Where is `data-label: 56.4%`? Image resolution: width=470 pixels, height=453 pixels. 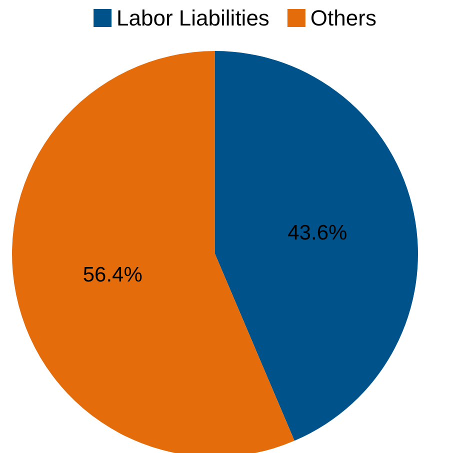 data-label: 56.4% is located at coordinates (112, 274).